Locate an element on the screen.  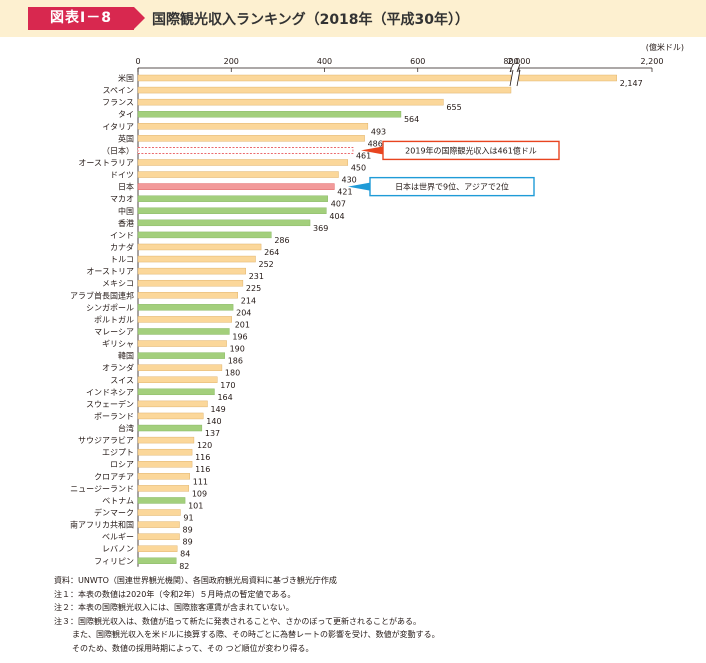
value-label: 84 is located at coordinates (185, 554).